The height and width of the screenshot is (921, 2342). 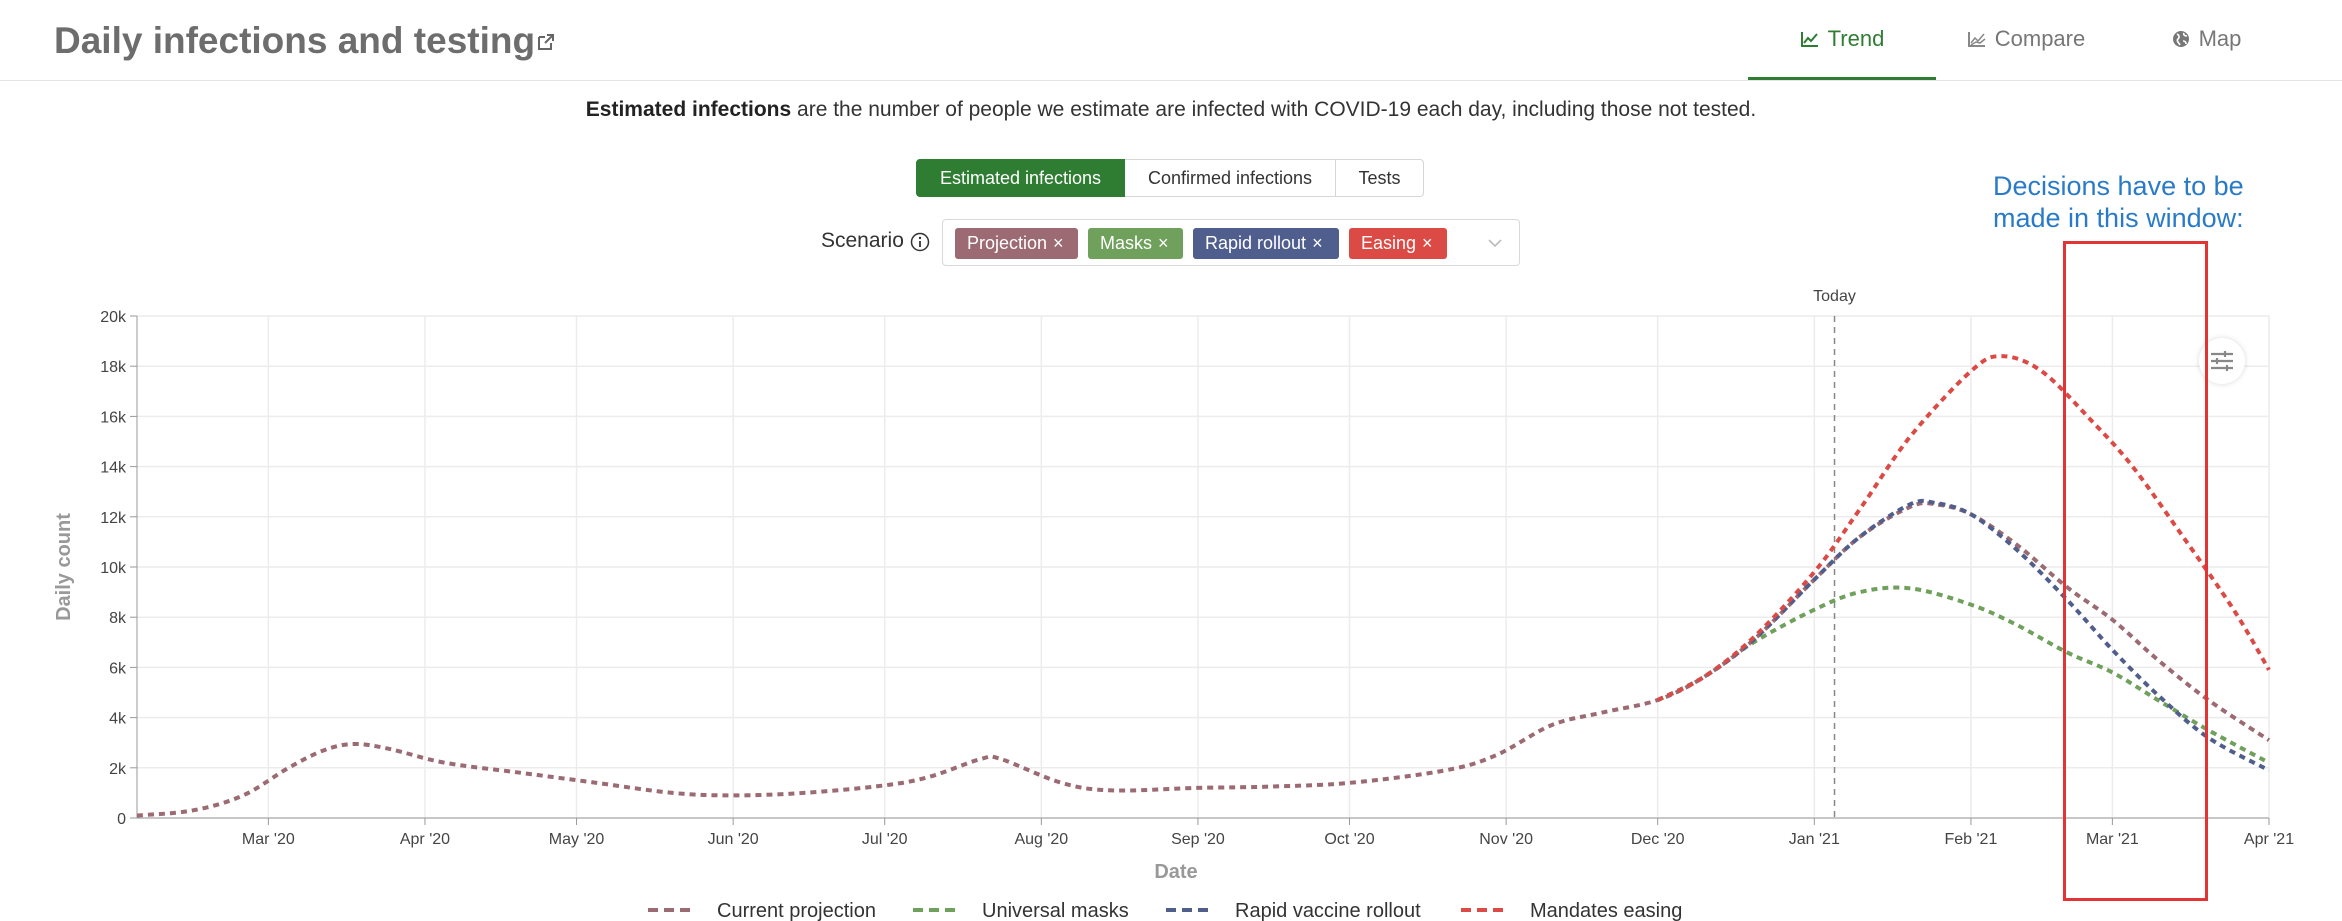 What do you see at coordinates (2222, 361) in the screenshot?
I see `sliders-icon` at bounding box center [2222, 361].